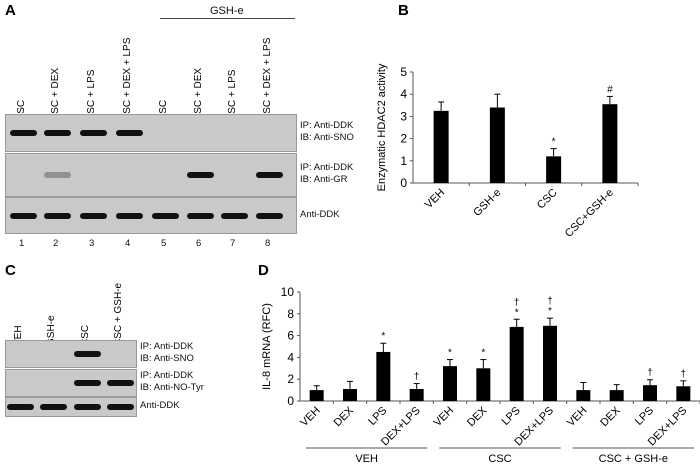 This screenshot has height=468, width=700. Describe the element at coordinates (92, 243) in the screenshot. I see `lane-number: 3` at that location.